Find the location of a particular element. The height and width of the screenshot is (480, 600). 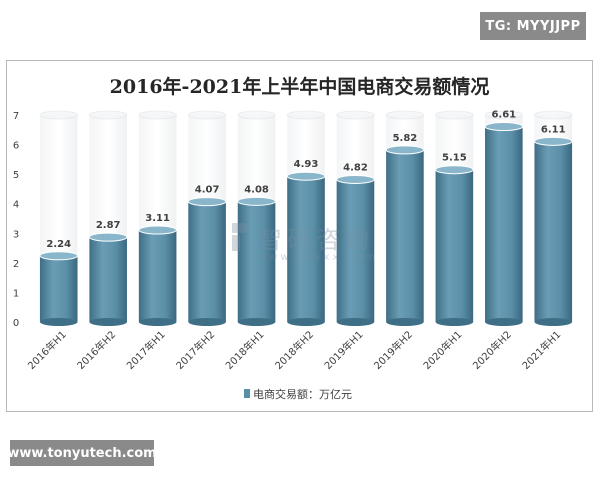

value-label: 3.11 is located at coordinates (157, 218).